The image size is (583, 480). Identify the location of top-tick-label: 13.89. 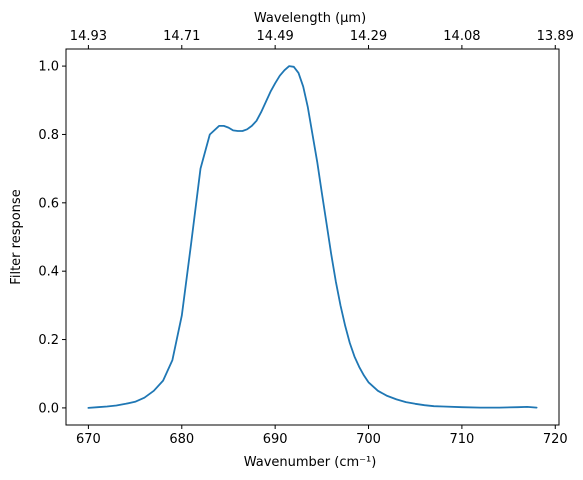
(555, 36).